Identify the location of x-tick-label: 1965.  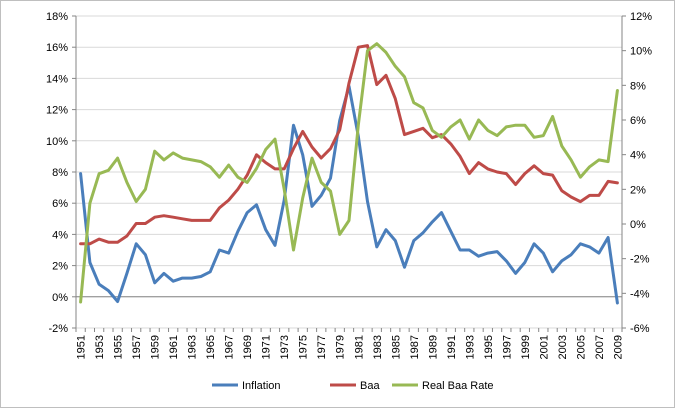
(211, 347).